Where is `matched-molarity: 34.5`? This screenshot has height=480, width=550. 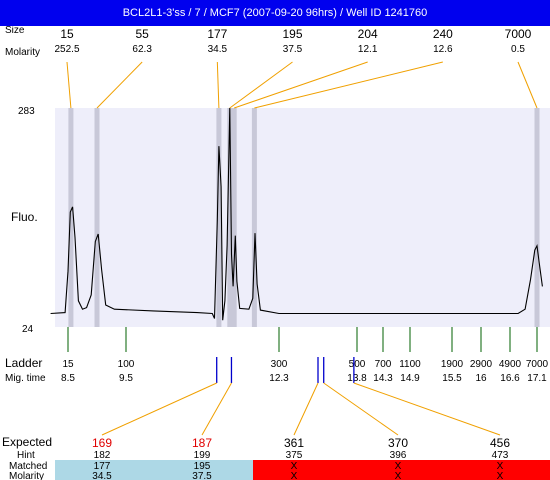 matched-molarity: 34.5 is located at coordinates (102, 475).